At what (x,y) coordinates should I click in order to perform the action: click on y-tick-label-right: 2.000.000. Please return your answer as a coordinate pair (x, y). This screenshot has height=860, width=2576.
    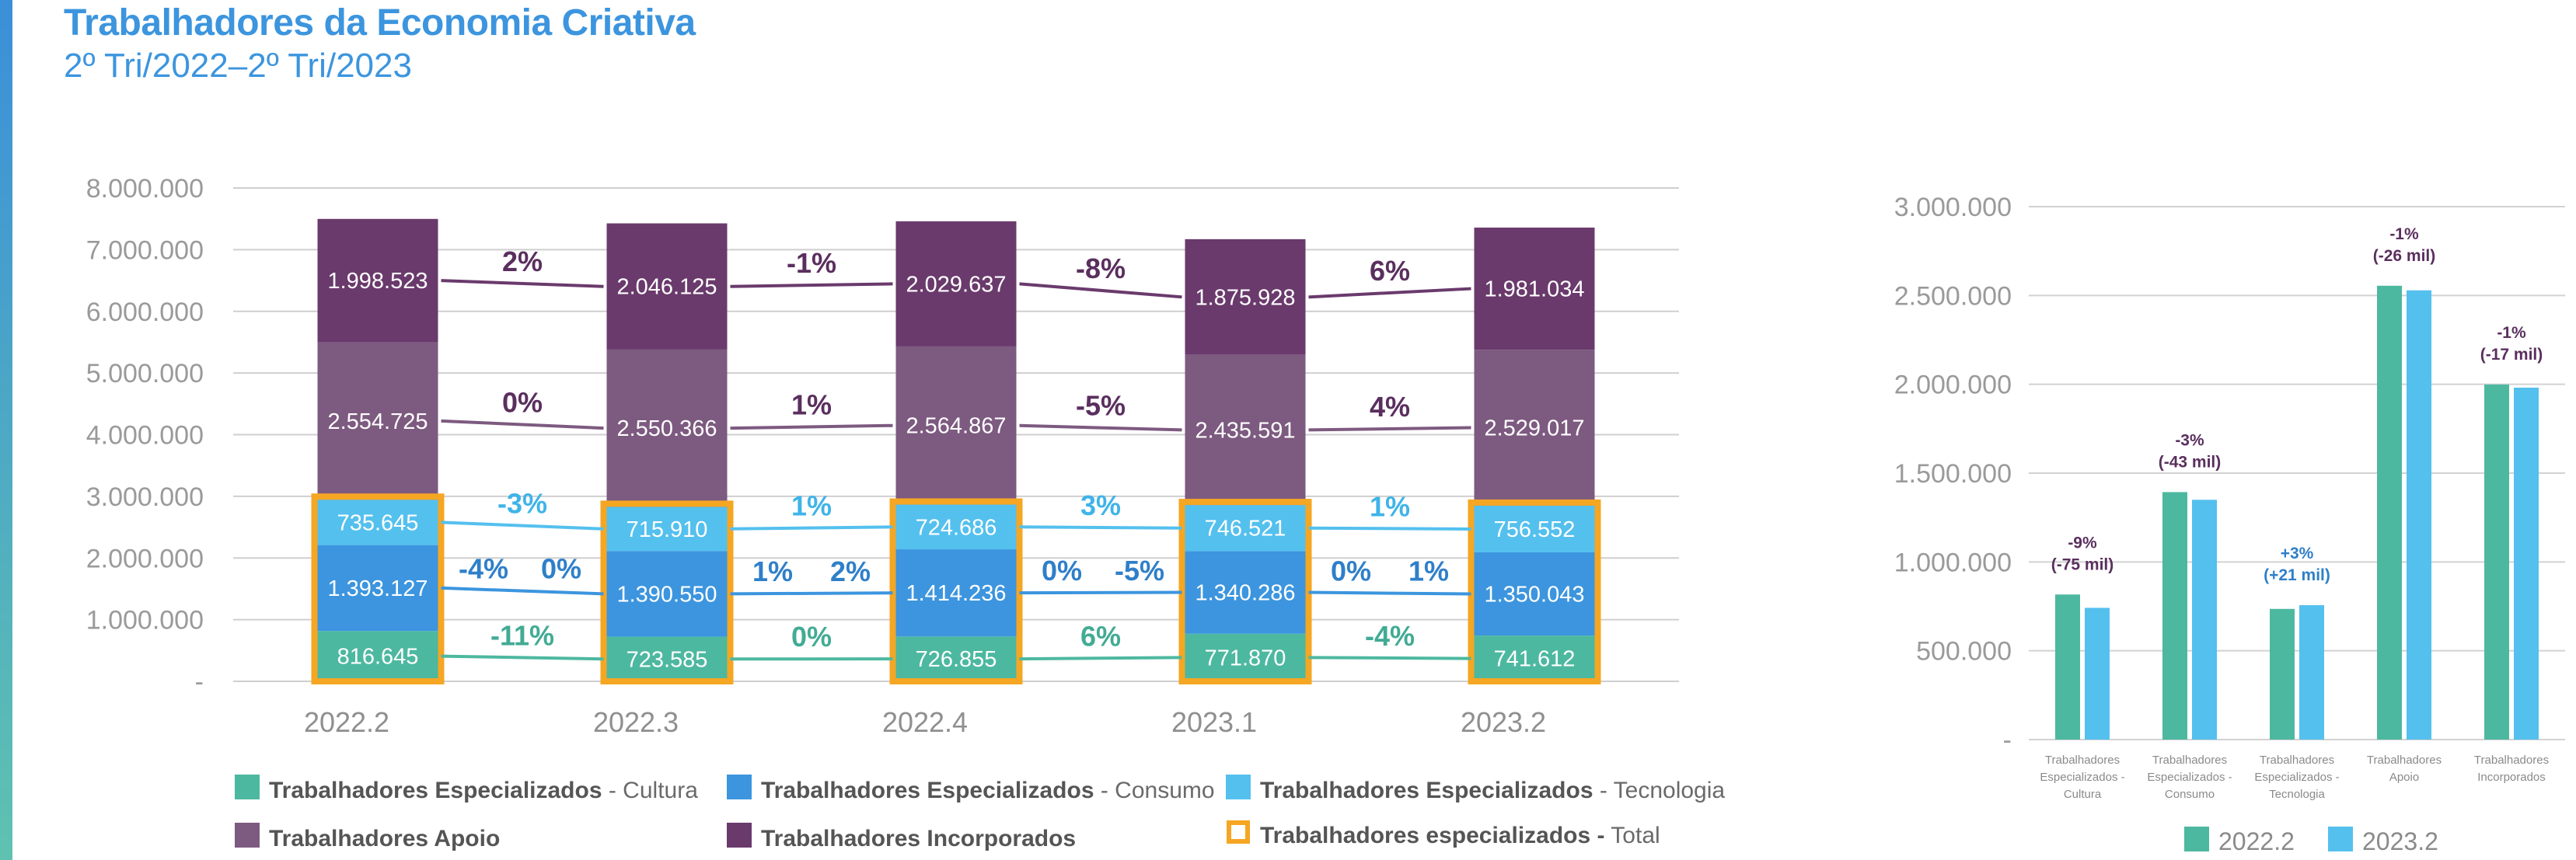
    Looking at the image, I should click on (1953, 385).